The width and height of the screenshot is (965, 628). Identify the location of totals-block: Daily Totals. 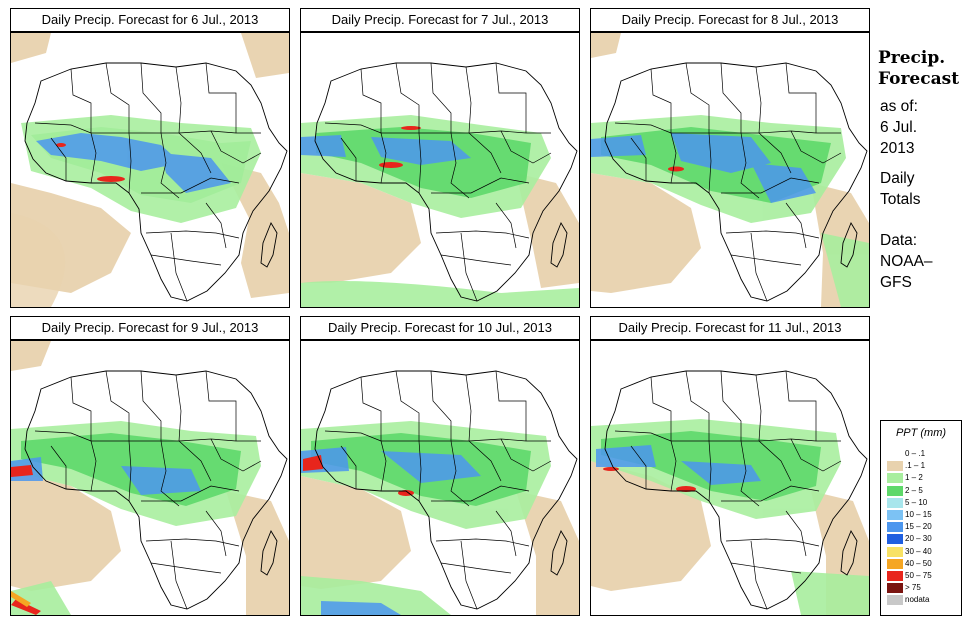
(922, 189).